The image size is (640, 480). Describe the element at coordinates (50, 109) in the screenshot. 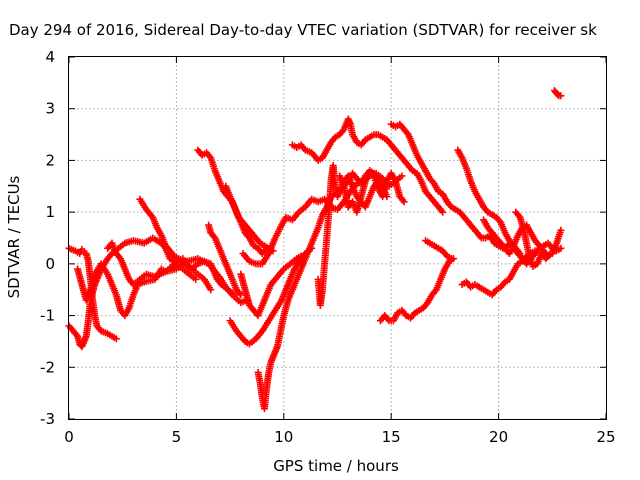

I see `y-tick-label: 3` at that location.